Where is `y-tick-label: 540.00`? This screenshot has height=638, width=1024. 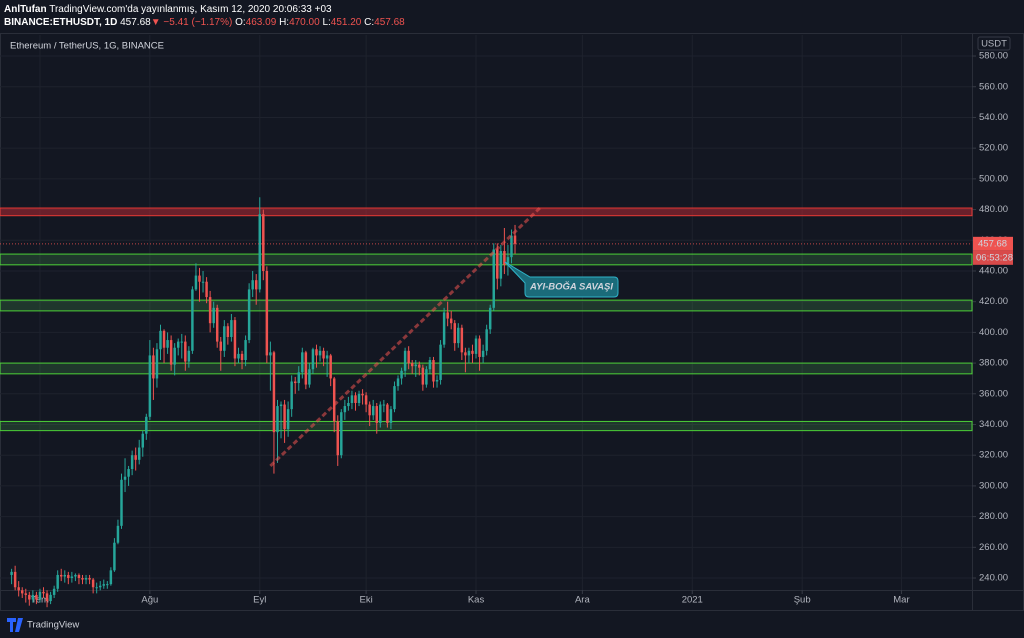
y-tick-label: 540.00 is located at coordinates (993, 117).